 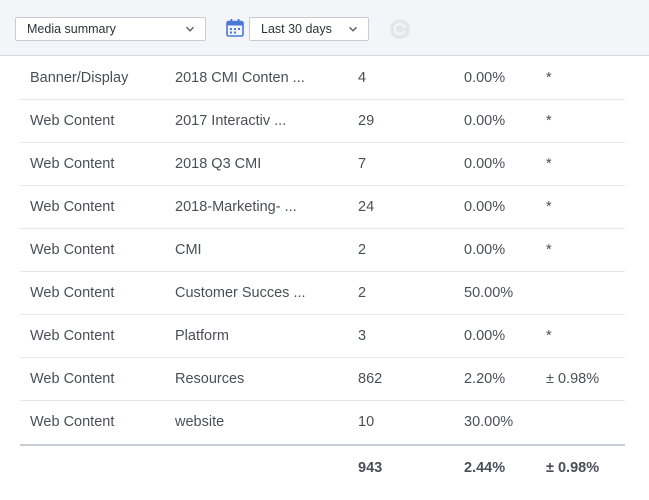 I want to click on campaign-cell: Platform, so click(x=202, y=336).